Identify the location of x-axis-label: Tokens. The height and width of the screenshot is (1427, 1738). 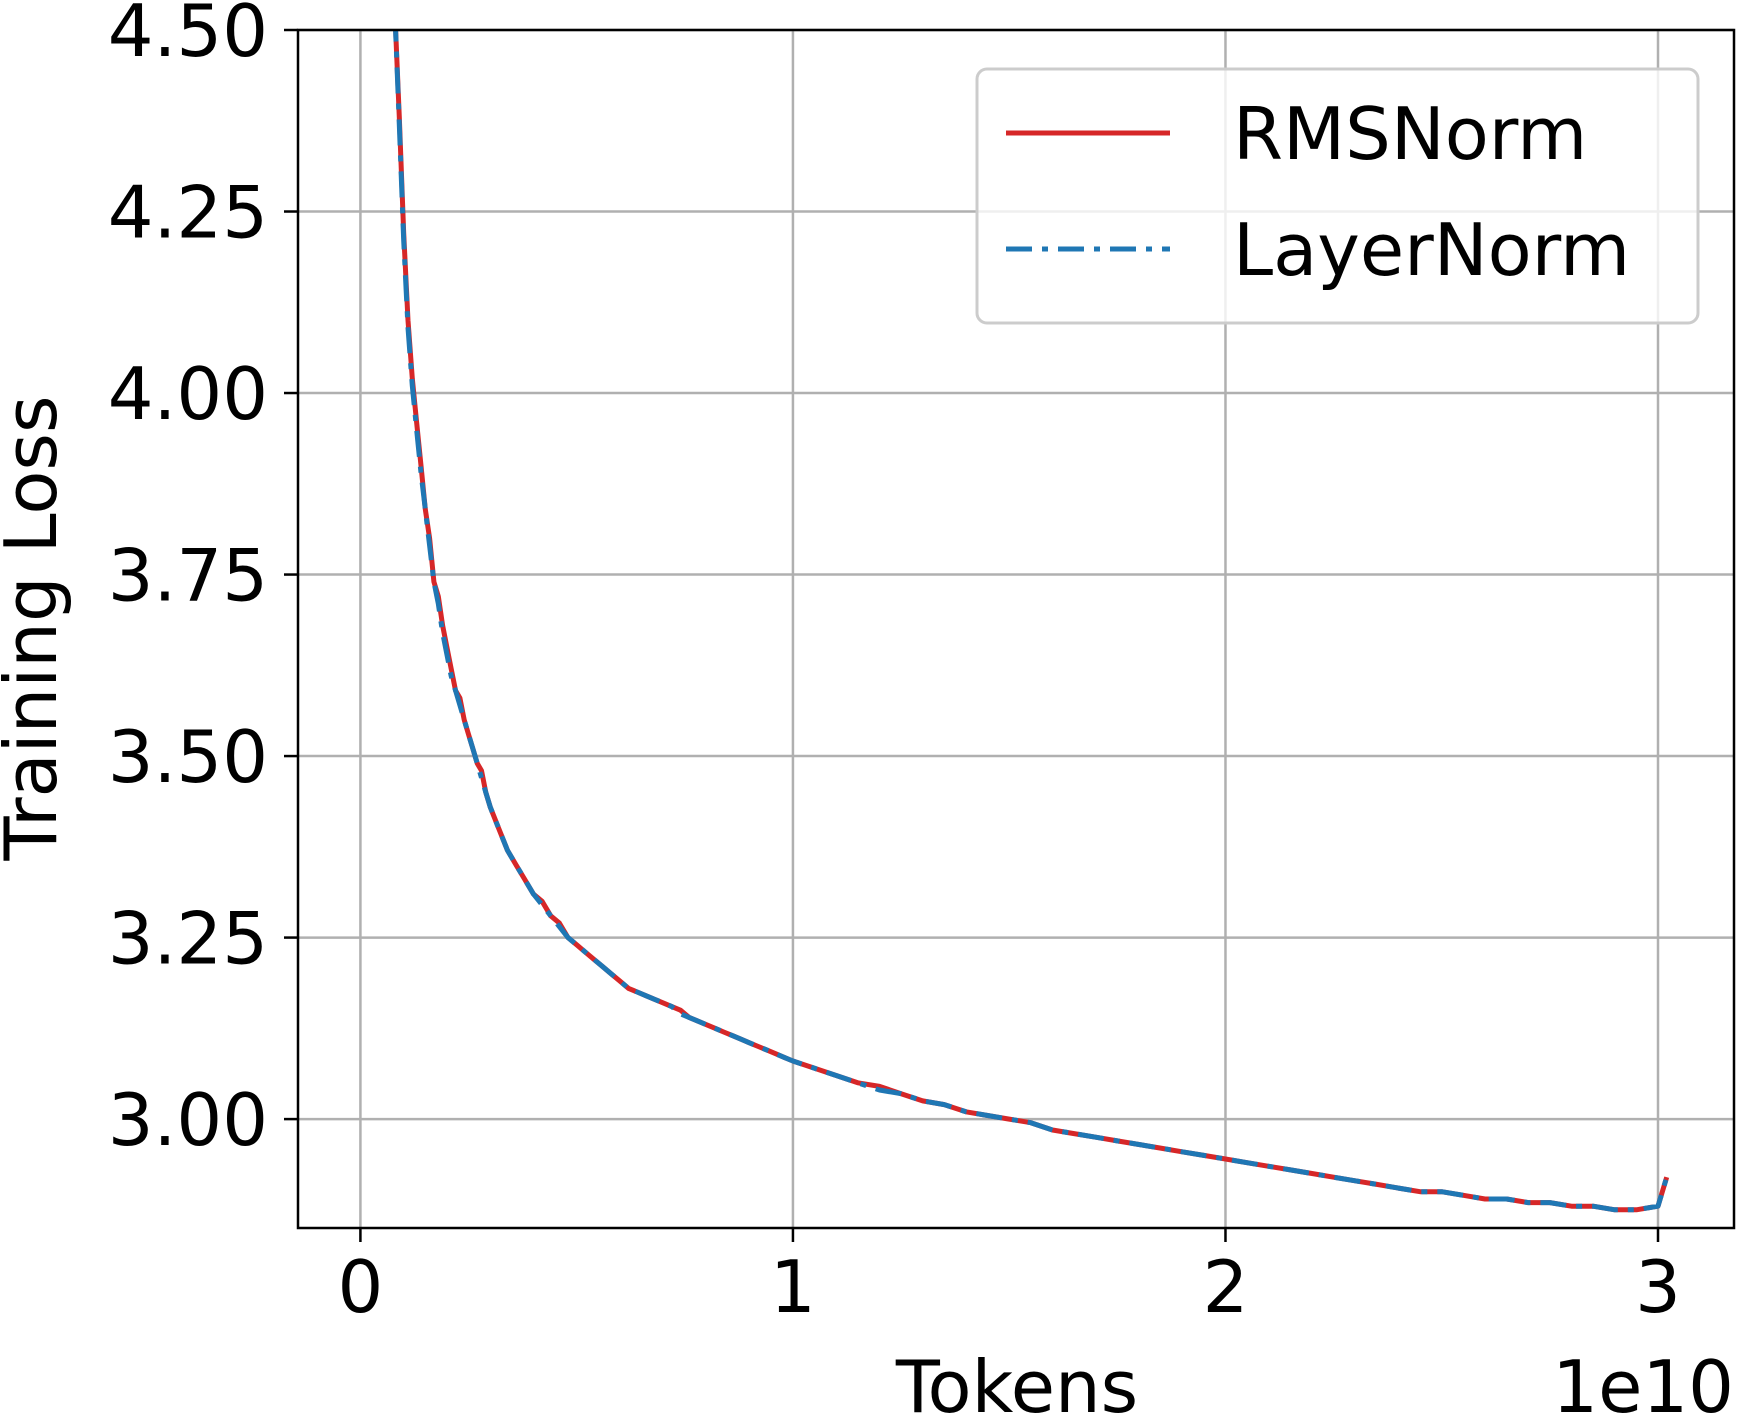
(1016, 1386).